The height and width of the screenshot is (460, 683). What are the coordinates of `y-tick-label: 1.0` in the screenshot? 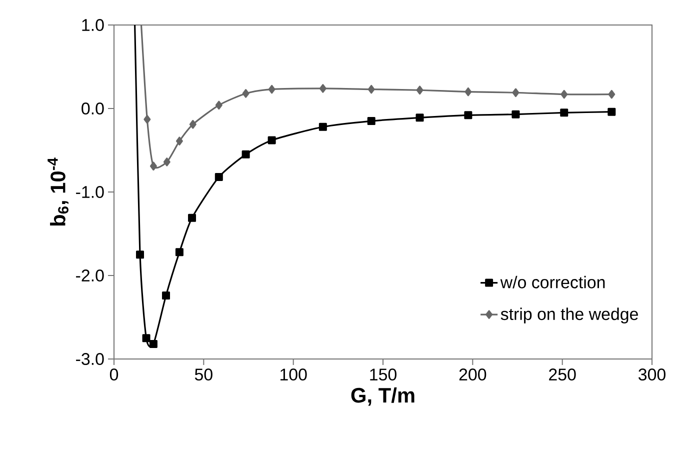 It's located at (93, 25).